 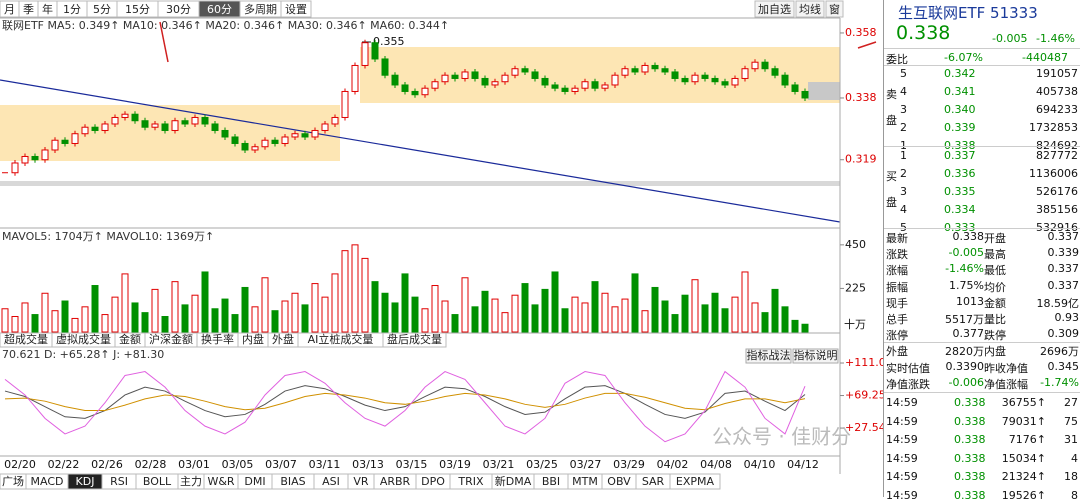 What do you see at coordinates (420, 183) in the screenshot?
I see `band` at bounding box center [420, 183].